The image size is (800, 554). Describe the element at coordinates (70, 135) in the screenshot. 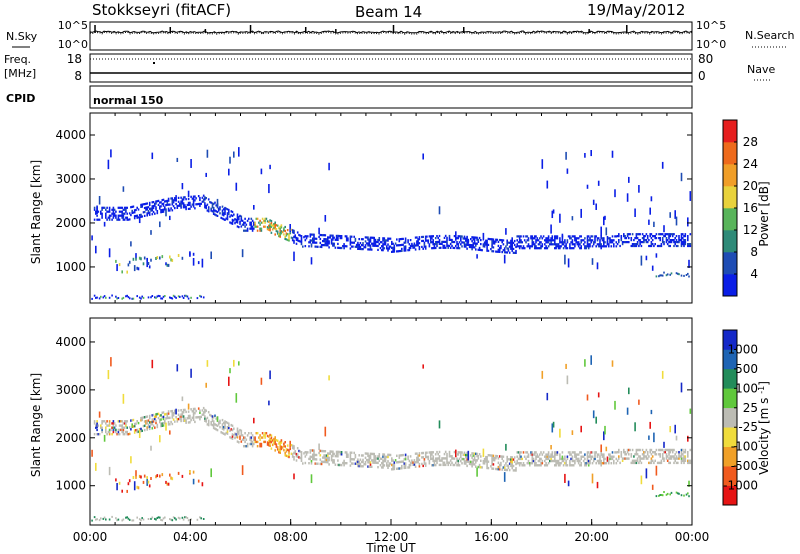

I see `y-tick-label: 4000` at that location.